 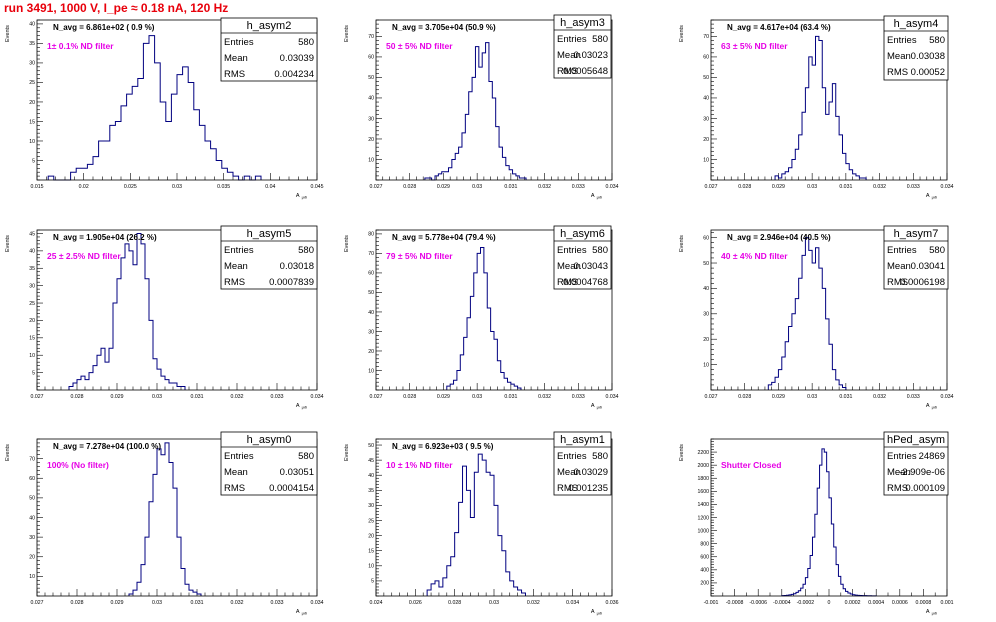 What do you see at coordinates (744, 187) in the screenshot?
I see `x-tick-label: 0.028` at bounding box center [744, 187].